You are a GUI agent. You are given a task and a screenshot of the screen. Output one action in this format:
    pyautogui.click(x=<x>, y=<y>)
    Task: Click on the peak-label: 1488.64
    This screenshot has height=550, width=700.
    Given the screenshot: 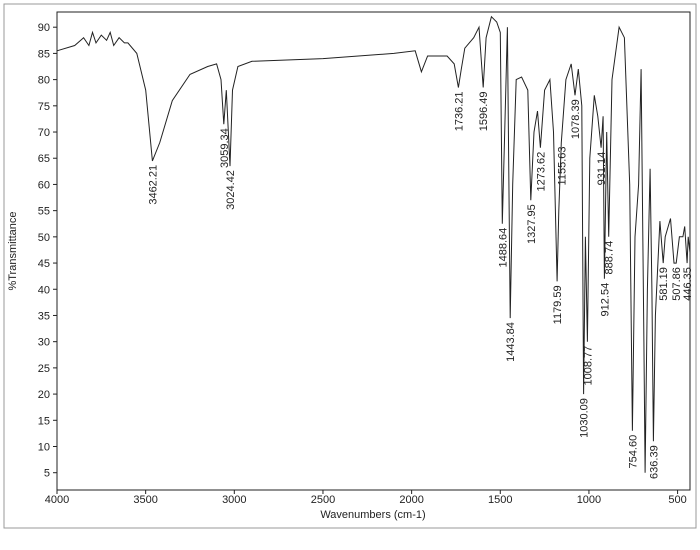 What is the action you would take?
    pyautogui.click(x=503, y=248)
    